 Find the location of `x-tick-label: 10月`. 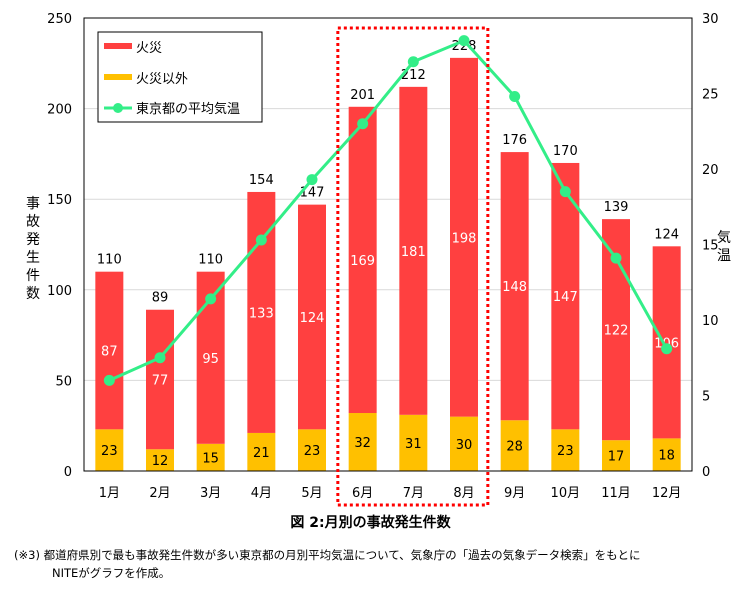

x-tick-label: 10月 is located at coordinates (566, 493).